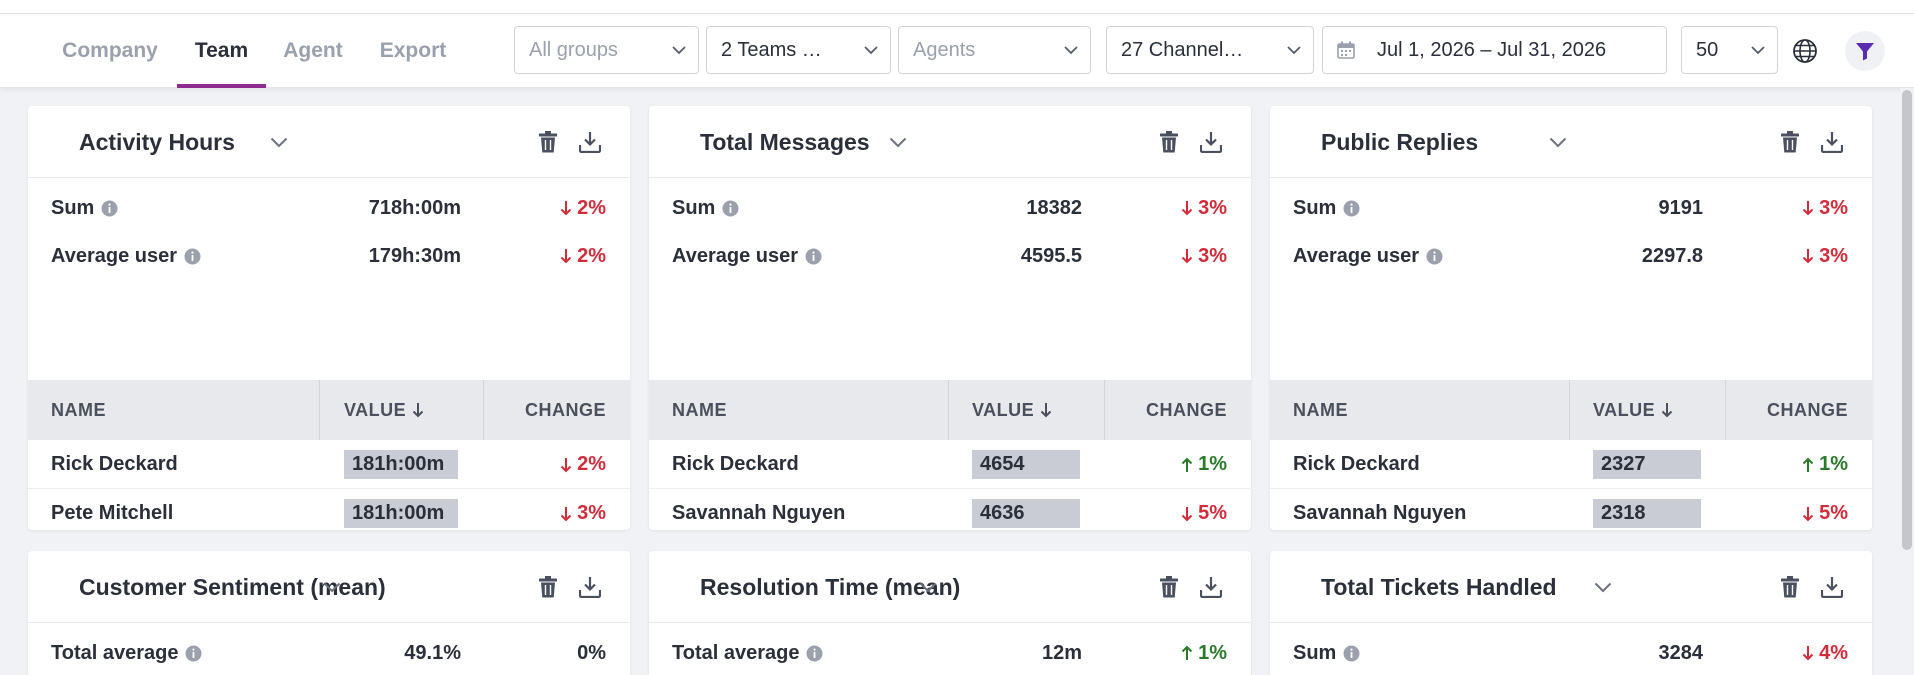 This screenshot has height=675, width=1914. I want to click on stat-change-value: 1%, so click(1212, 653).